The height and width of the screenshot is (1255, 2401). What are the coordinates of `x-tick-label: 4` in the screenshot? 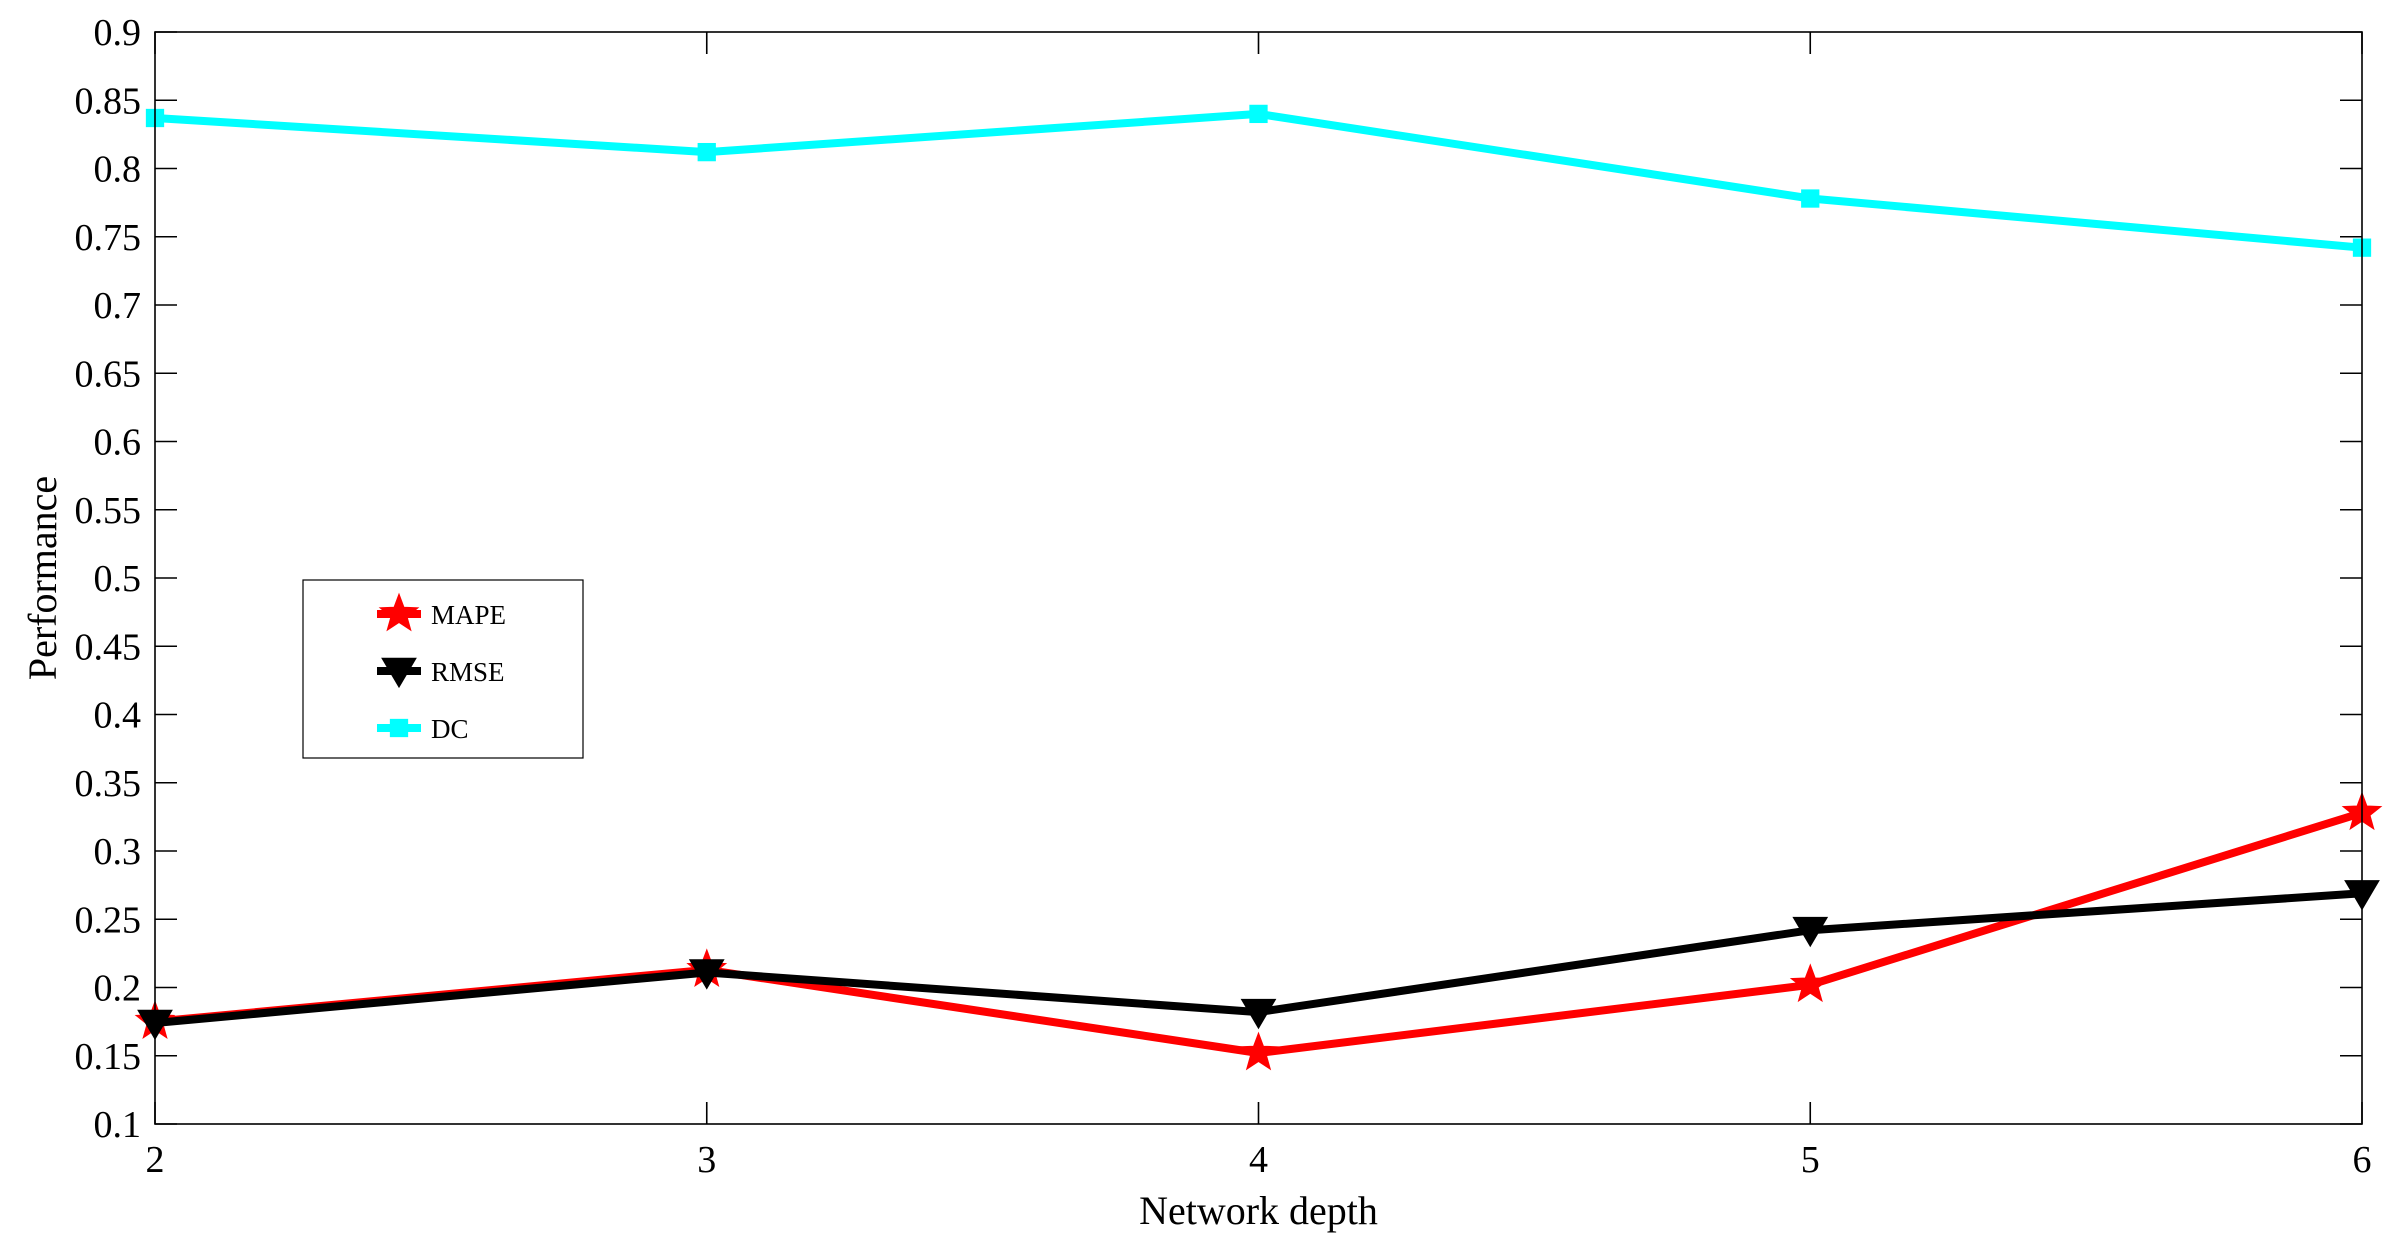 It's located at (1258, 1160).